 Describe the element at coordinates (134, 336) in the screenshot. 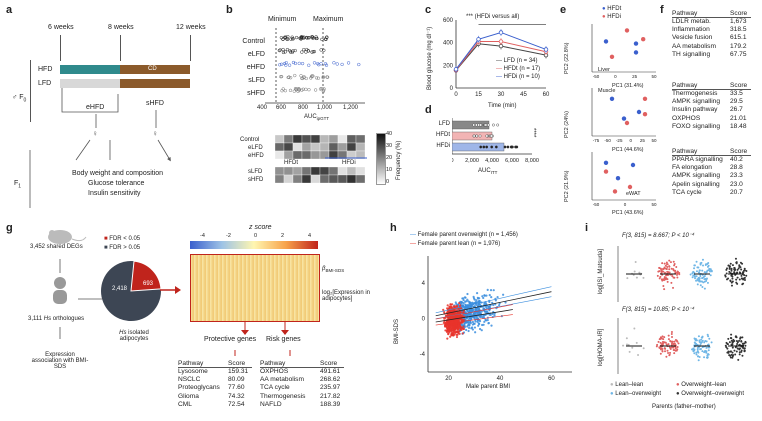

I see `pie-caption: Hs isolated adipocytes` at that location.